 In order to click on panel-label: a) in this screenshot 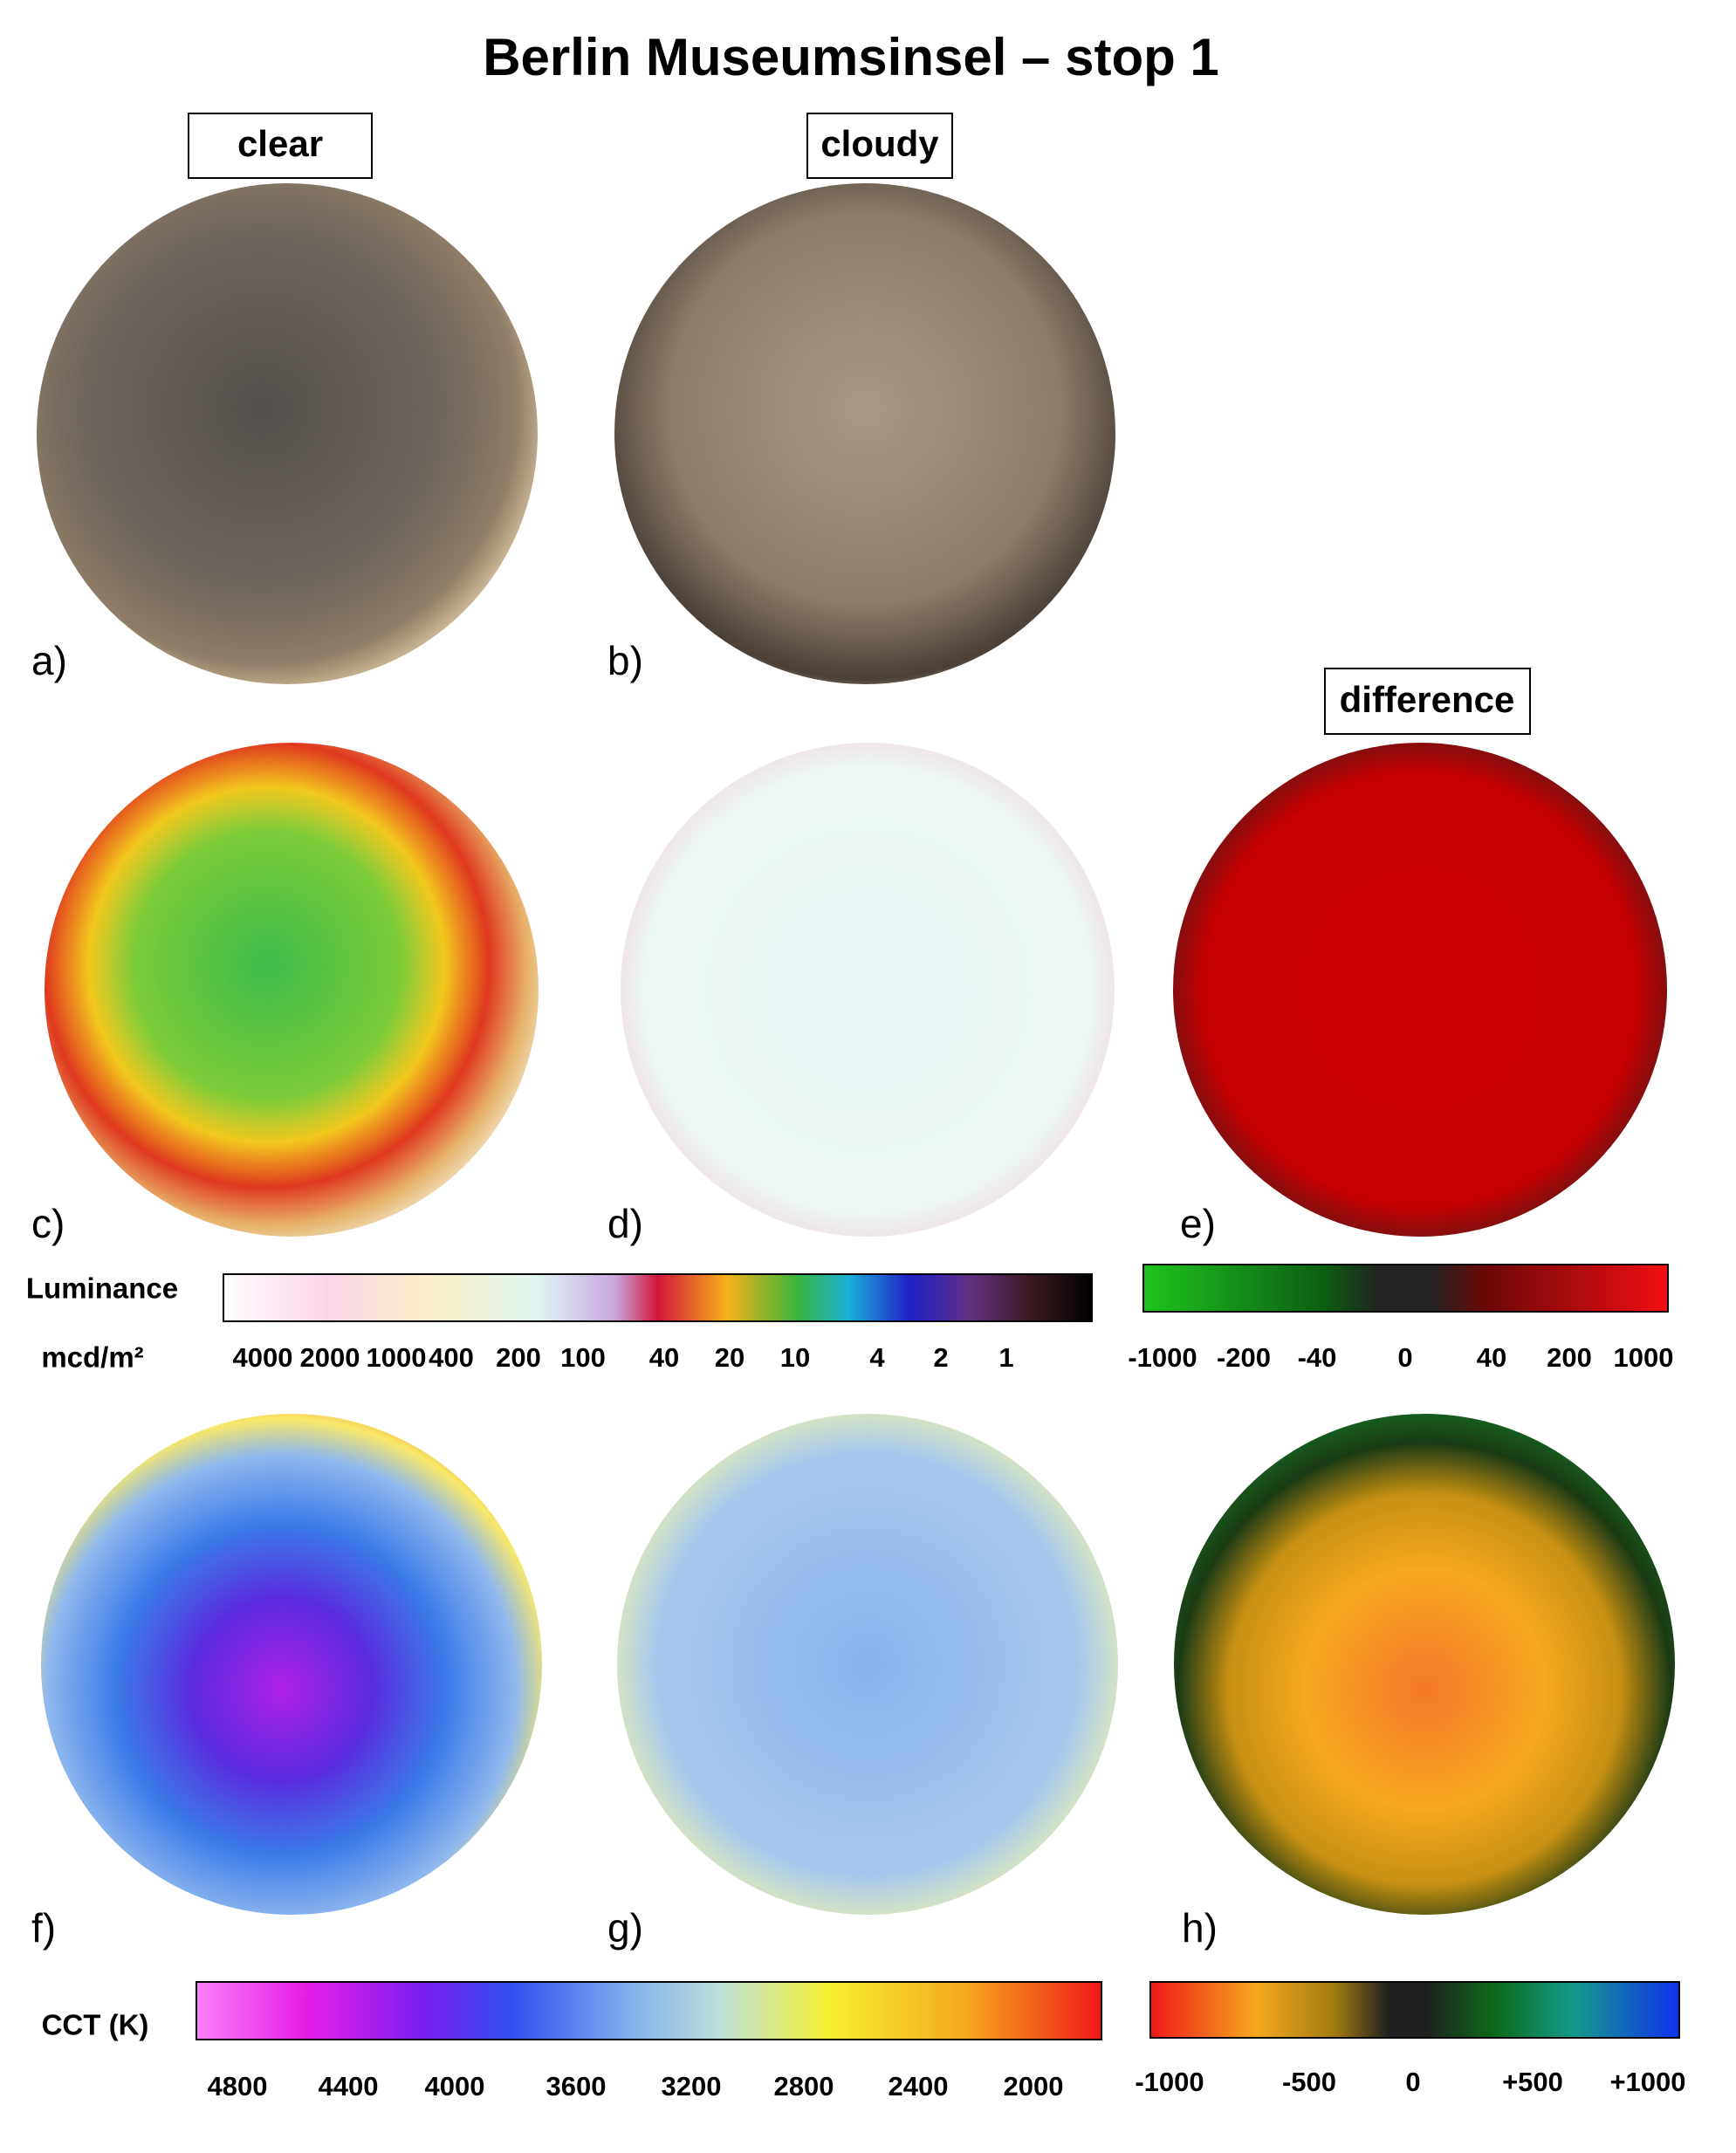, I will do `click(49, 660)`.